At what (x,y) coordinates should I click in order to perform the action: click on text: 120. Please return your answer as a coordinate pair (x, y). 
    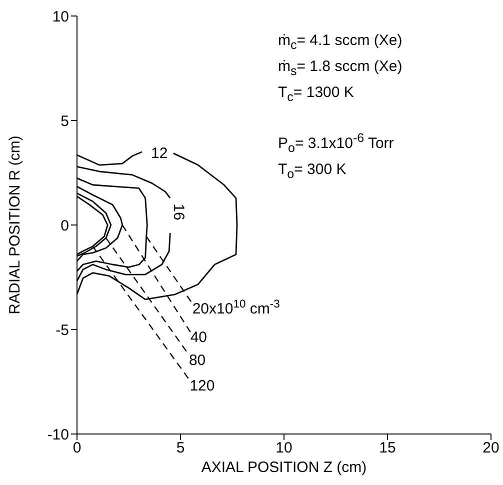
    Looking at the image, I should click on (202, 385).